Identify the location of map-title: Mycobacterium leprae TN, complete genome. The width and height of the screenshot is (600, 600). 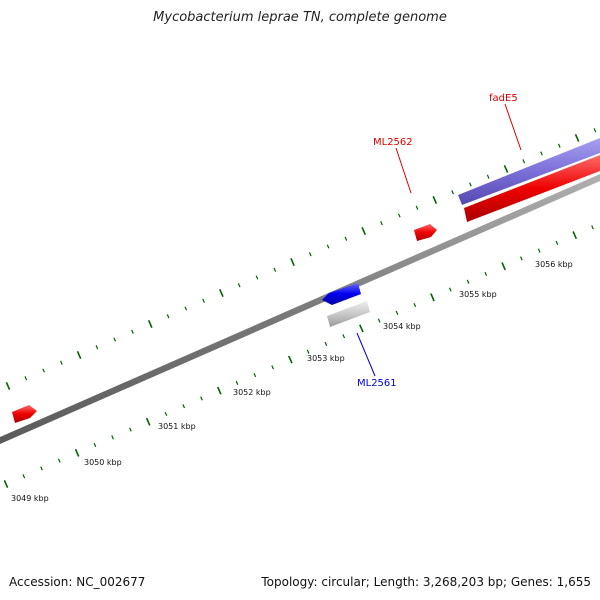
(300, 17).